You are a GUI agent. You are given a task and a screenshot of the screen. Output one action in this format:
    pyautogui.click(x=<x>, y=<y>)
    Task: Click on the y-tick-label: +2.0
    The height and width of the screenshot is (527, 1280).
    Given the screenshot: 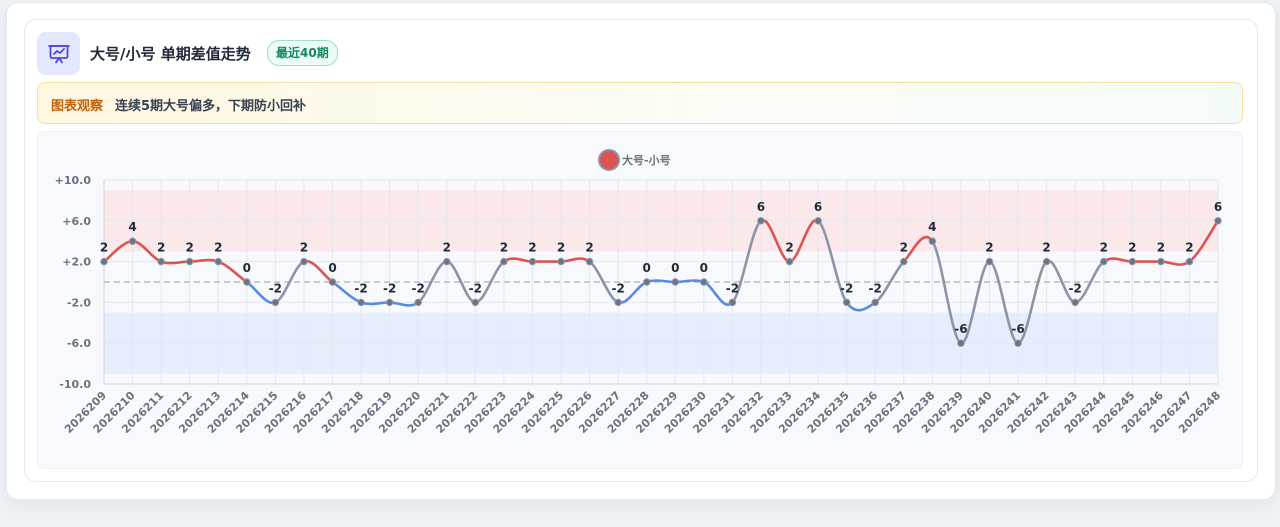 What is the action you would take?
    pyautogui.click(x=76, y=262)
    